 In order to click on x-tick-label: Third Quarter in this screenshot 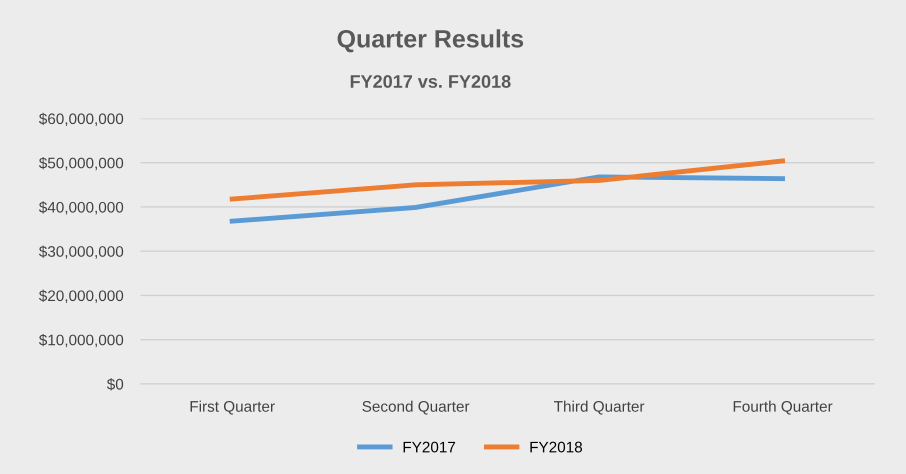, I will do `click(599, 407)`.